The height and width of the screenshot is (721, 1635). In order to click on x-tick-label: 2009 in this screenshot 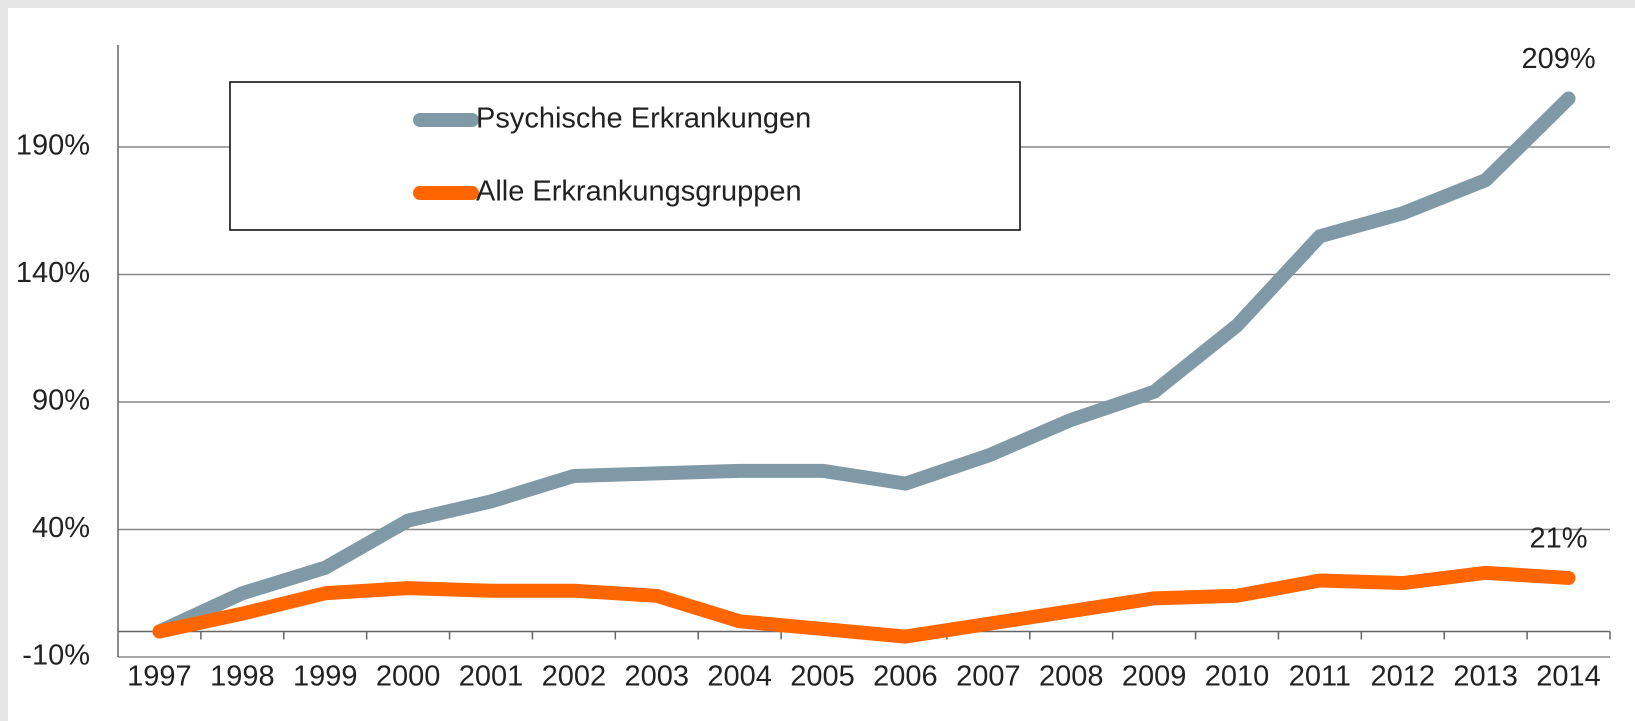, I will do `click(1154, 677)`.